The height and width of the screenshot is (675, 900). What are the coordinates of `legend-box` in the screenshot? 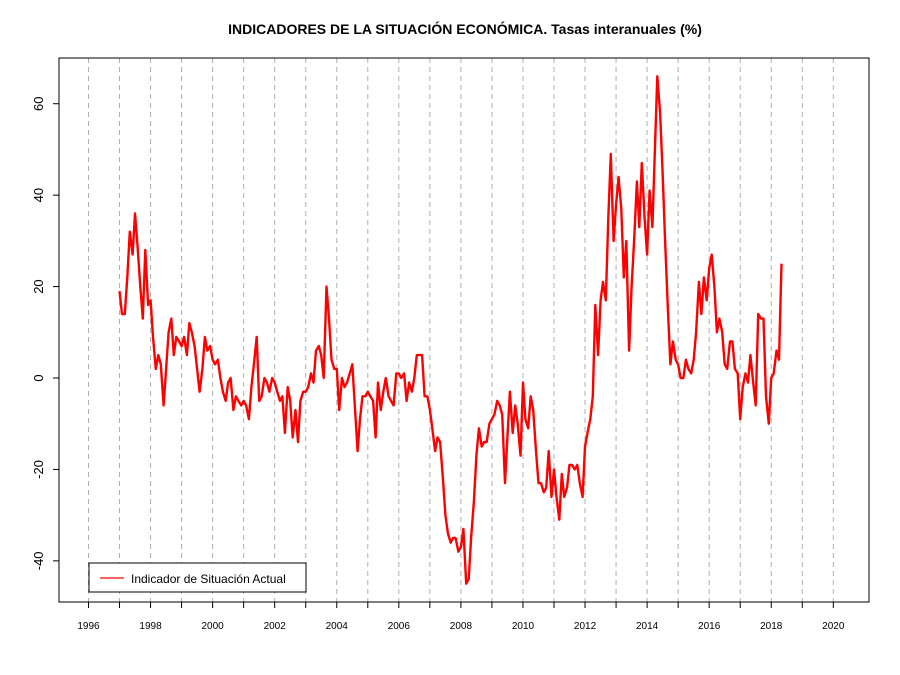 It's located at (197, 577).